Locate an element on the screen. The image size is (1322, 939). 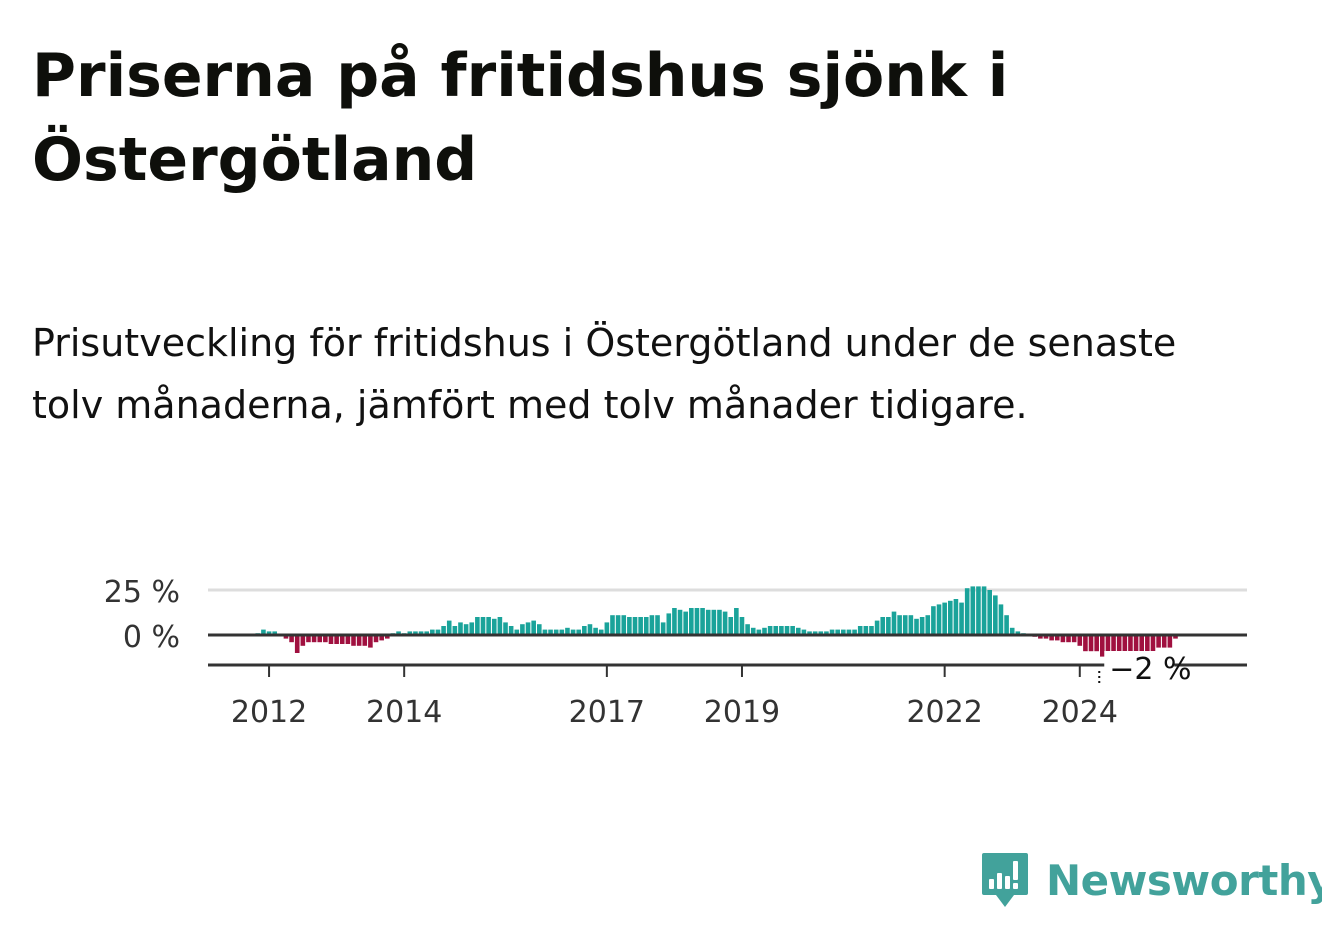
annotation-label: −2 % is located at coordinates (1150, 669).